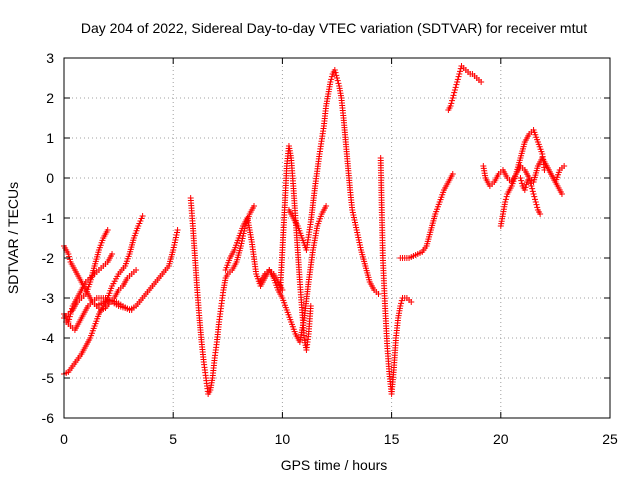 This screenshot has height=480, width=640. What do you see at coordinates (50, 58) in the screenshot?
I see `y-tick-label: 3` at bounding box center [50, 58].